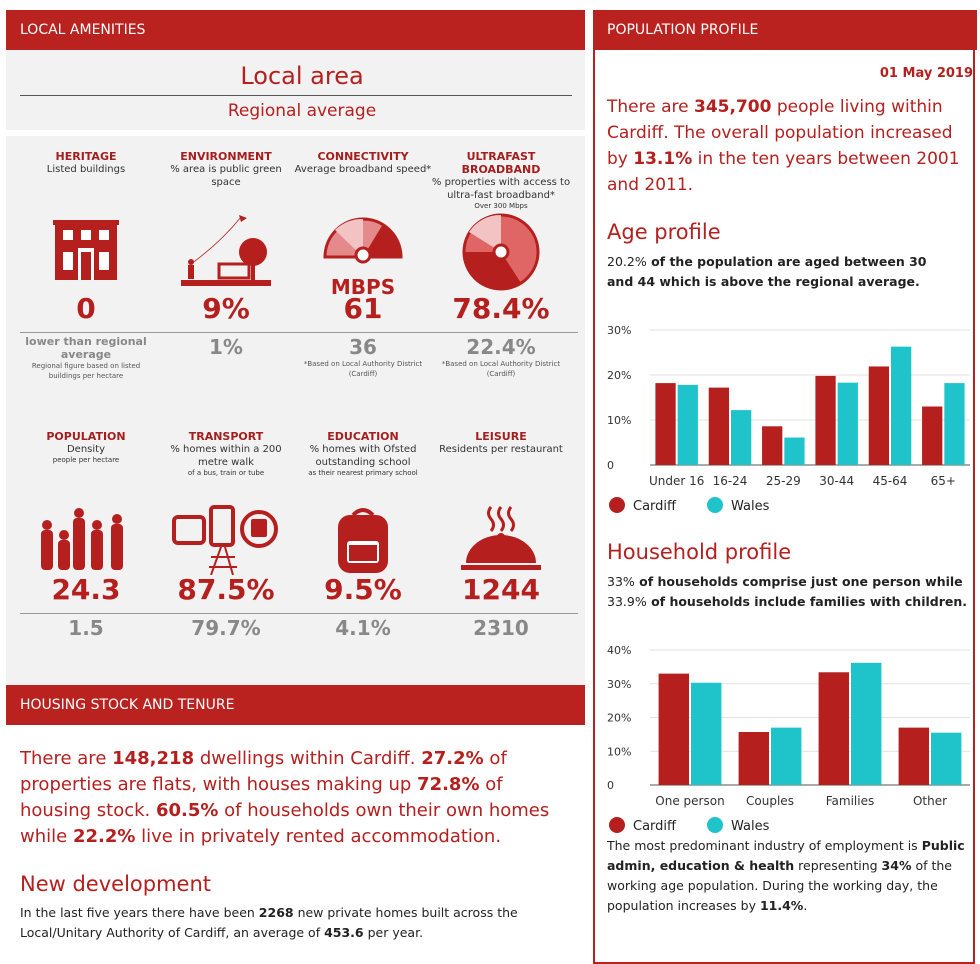  What do you see at coordinates (363, 473) in the screenshot?
I see `amenity-subnote: as their nearest primary school` at bounding box center [363, 473].